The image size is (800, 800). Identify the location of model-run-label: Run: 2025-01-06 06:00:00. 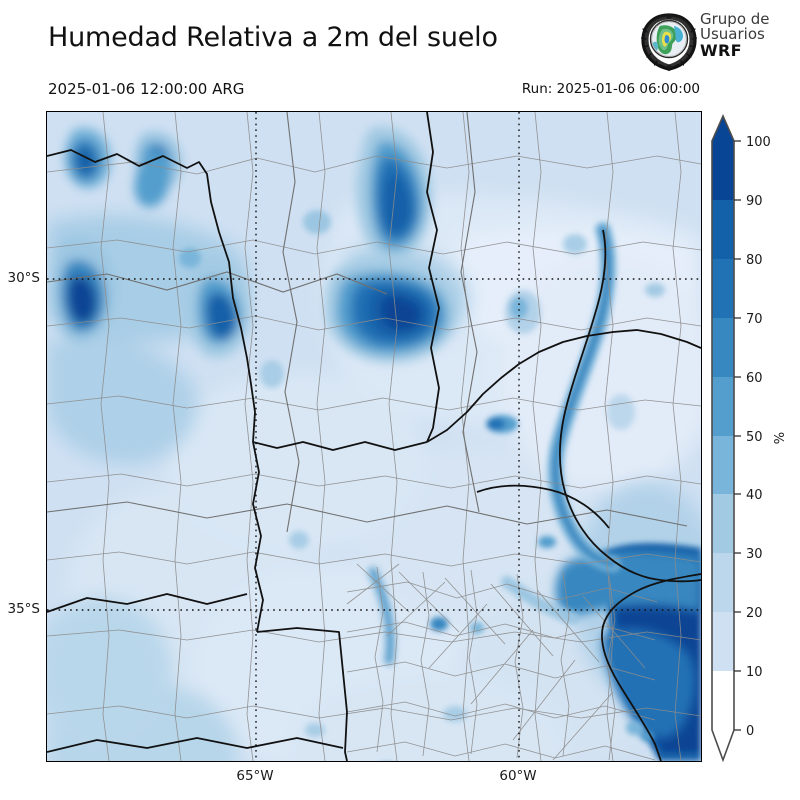
(610, 89).